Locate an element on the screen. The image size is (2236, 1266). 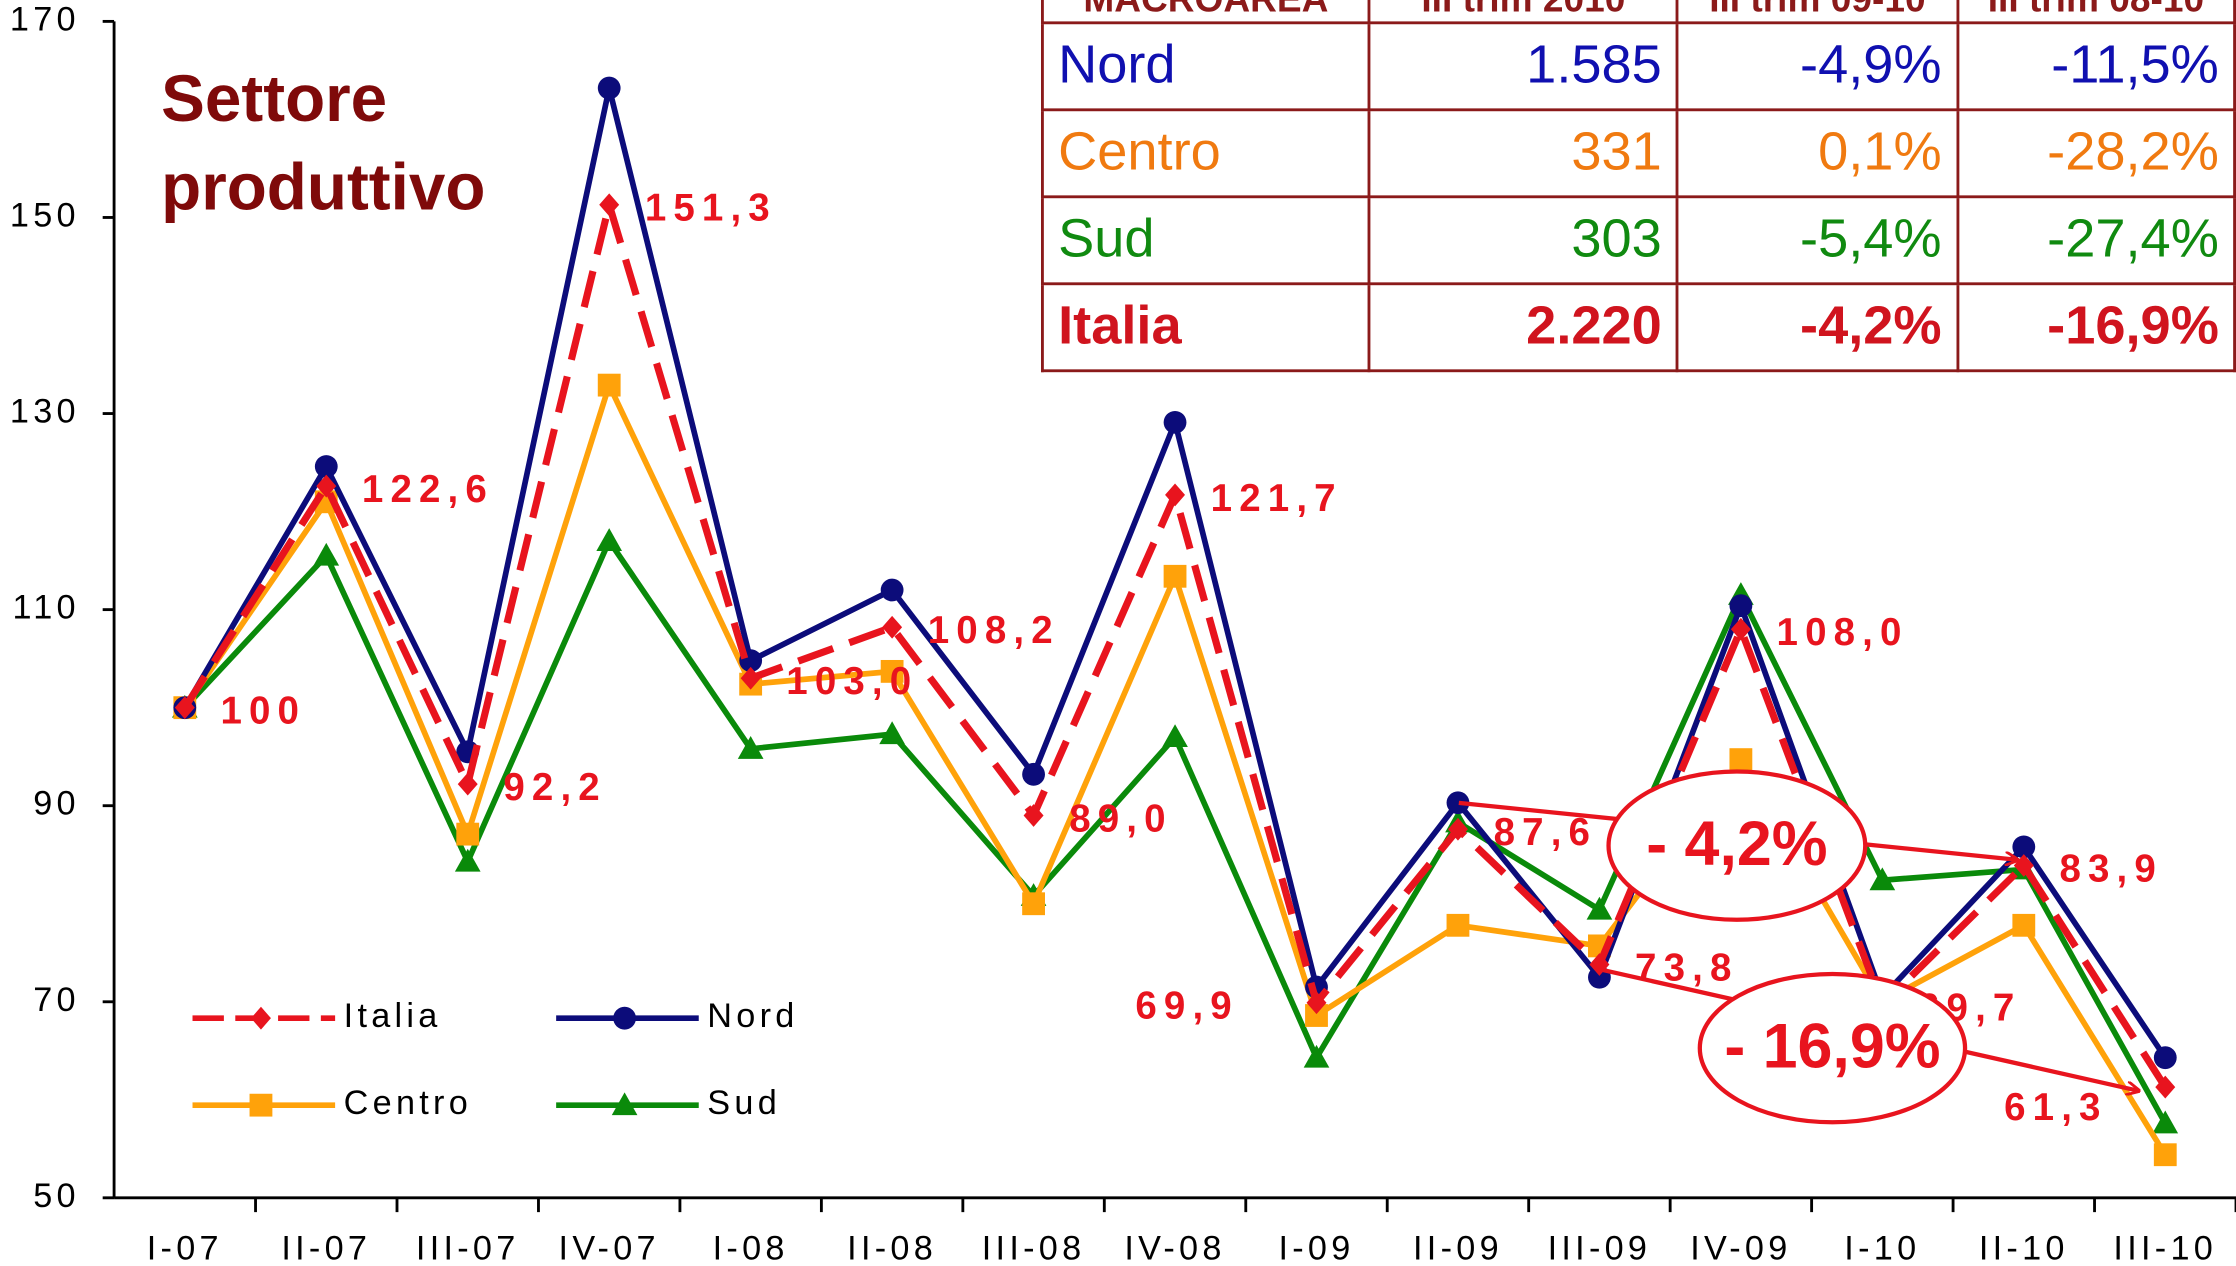
table-cell: -4,9% is located at coordinates (1817, 66).